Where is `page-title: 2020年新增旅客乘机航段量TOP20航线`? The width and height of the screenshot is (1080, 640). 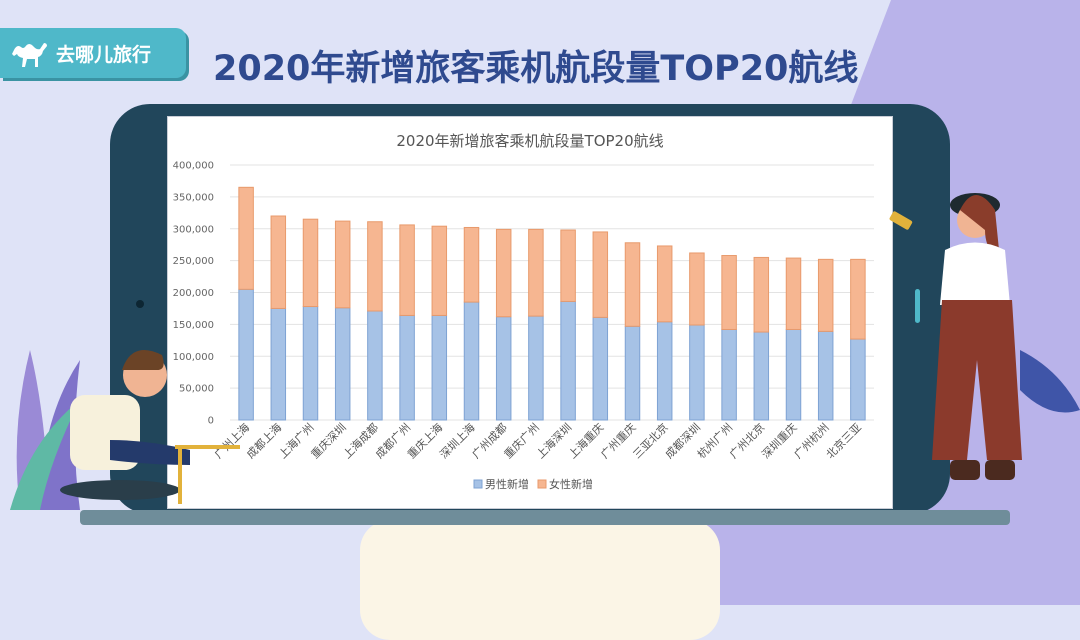
page-title: 2020年新增旅客乘机航段量TOP20航线 is located at coordinates (536, 69).